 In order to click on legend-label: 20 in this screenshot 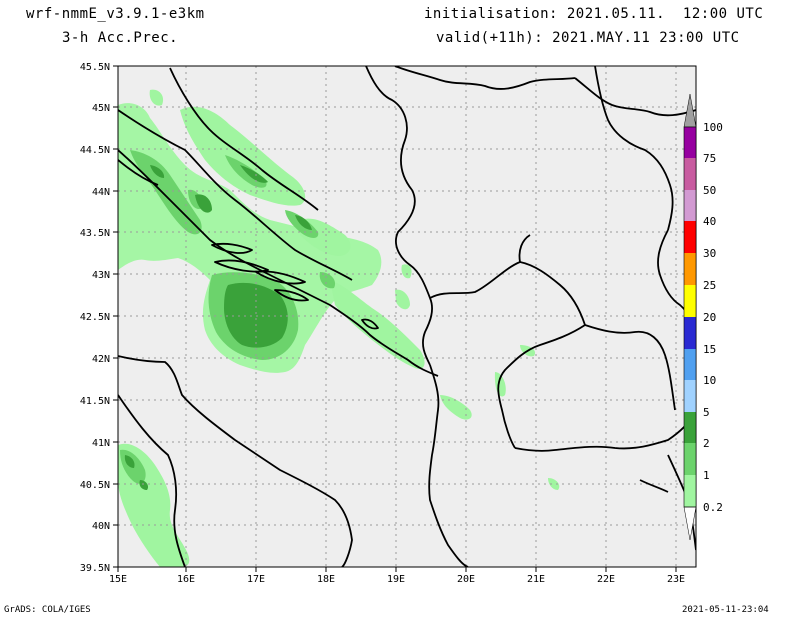, I will do `click(709, 317)`.